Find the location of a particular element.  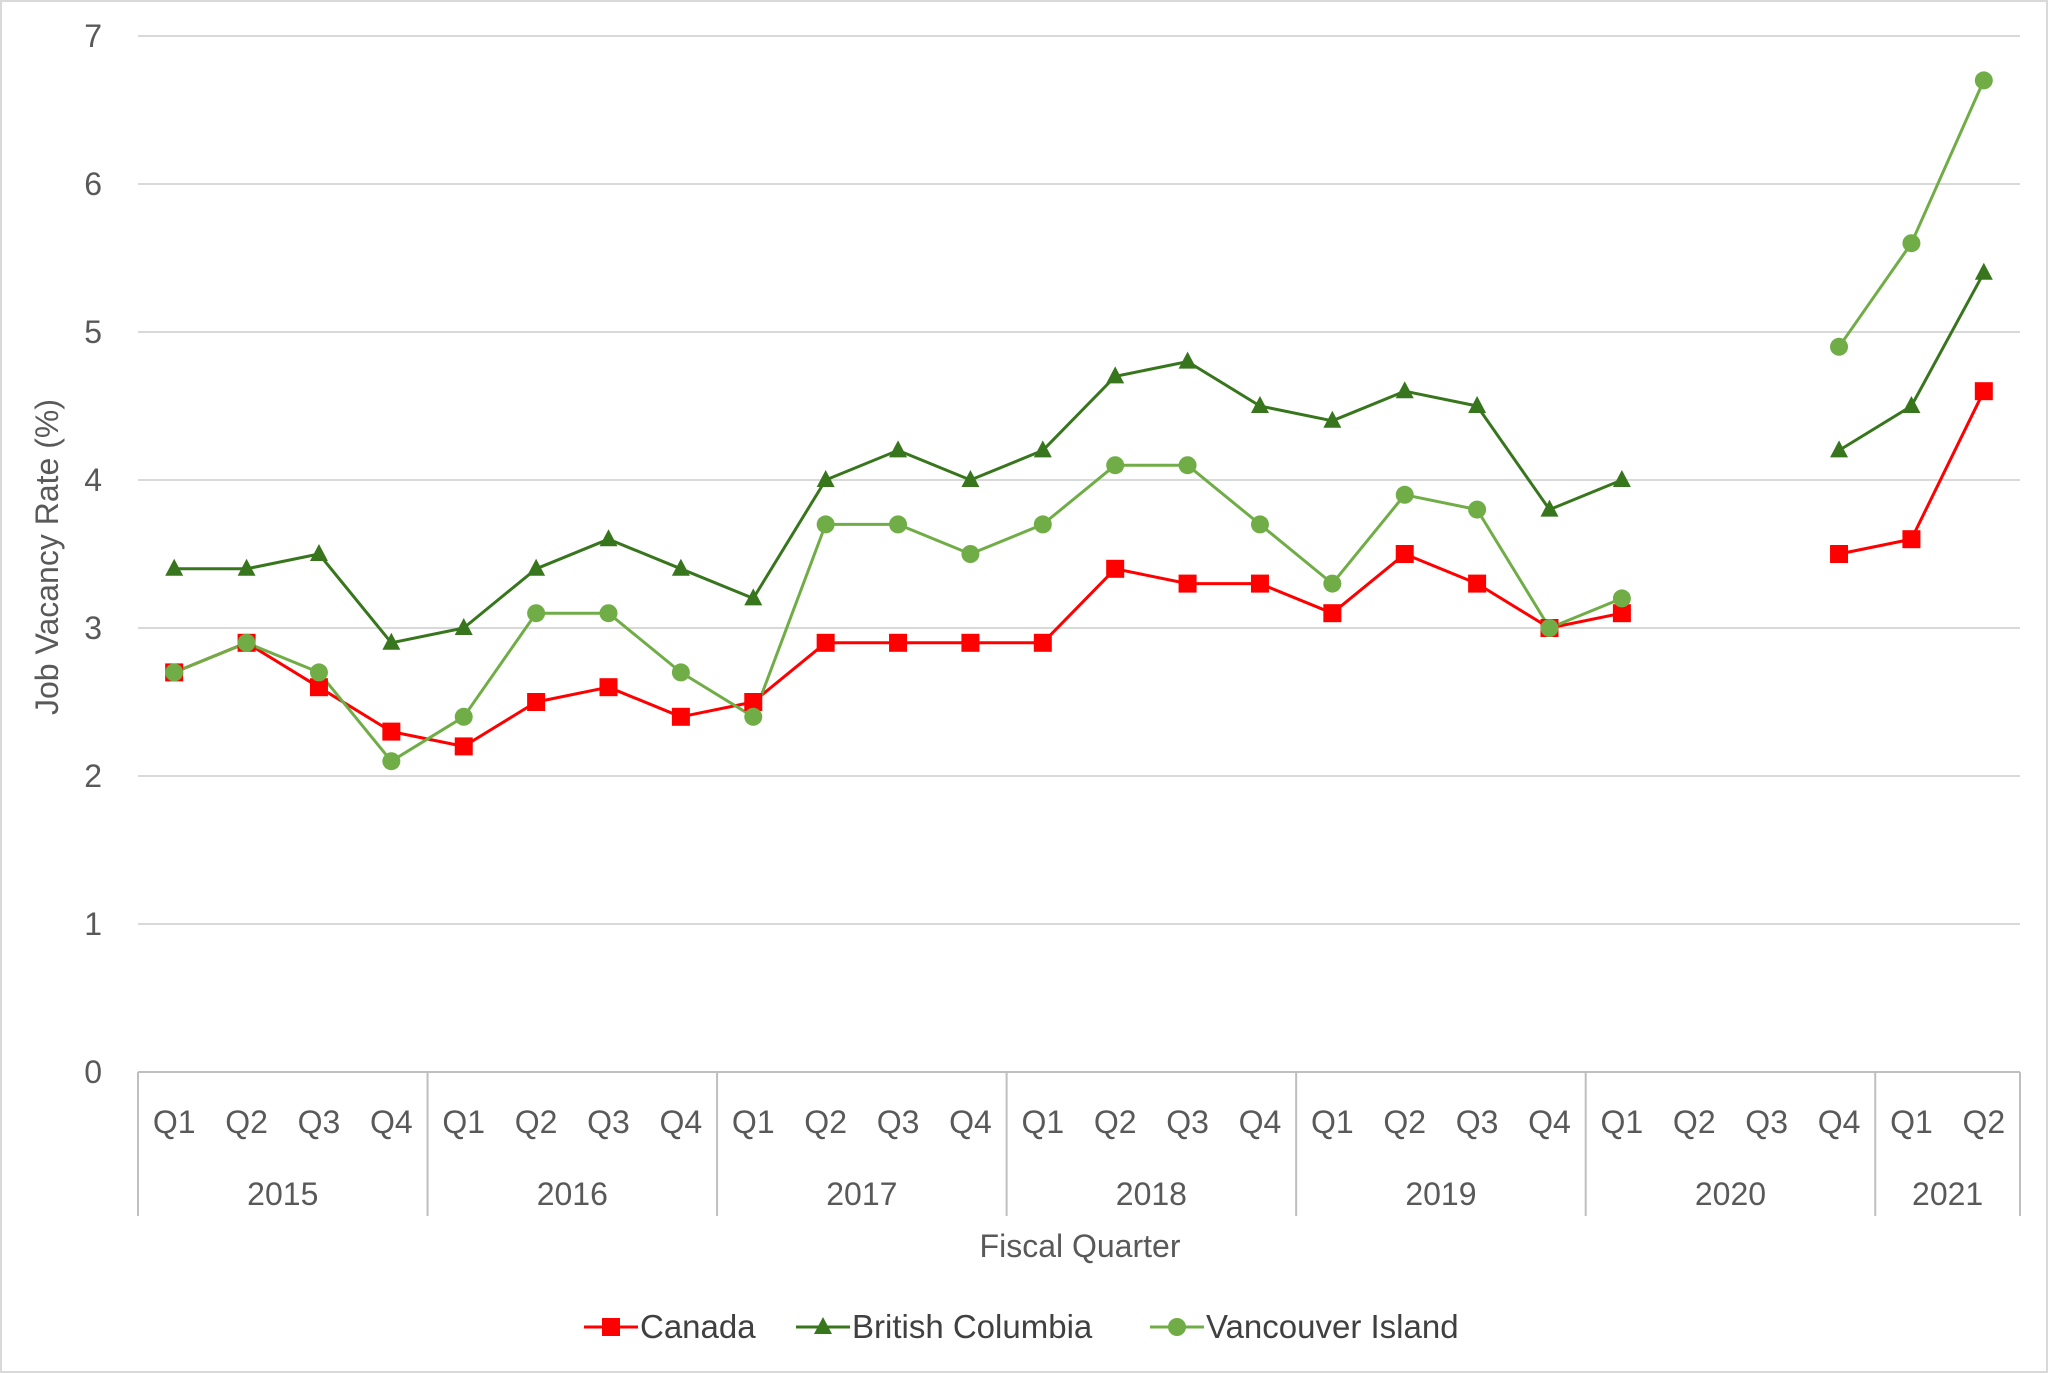

y-axis-ticks: 0 1 2 3 4 5 6 7 is located at coordinates (93, 554).